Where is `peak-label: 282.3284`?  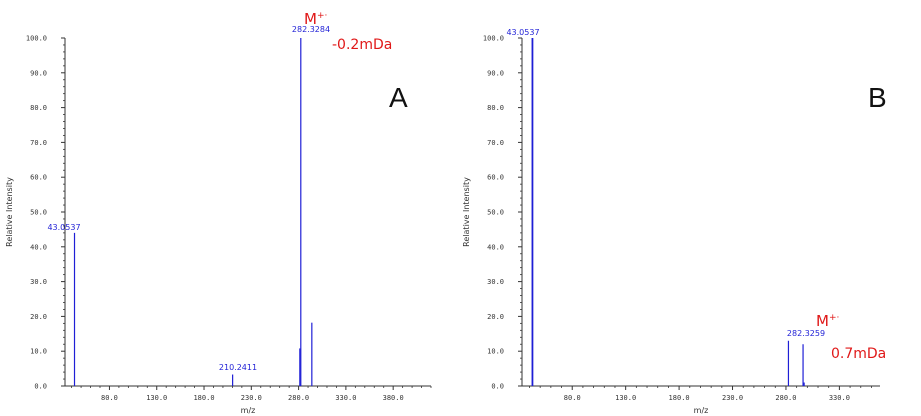
peak-label: 282.3284 is located at coordinates (311, 29).